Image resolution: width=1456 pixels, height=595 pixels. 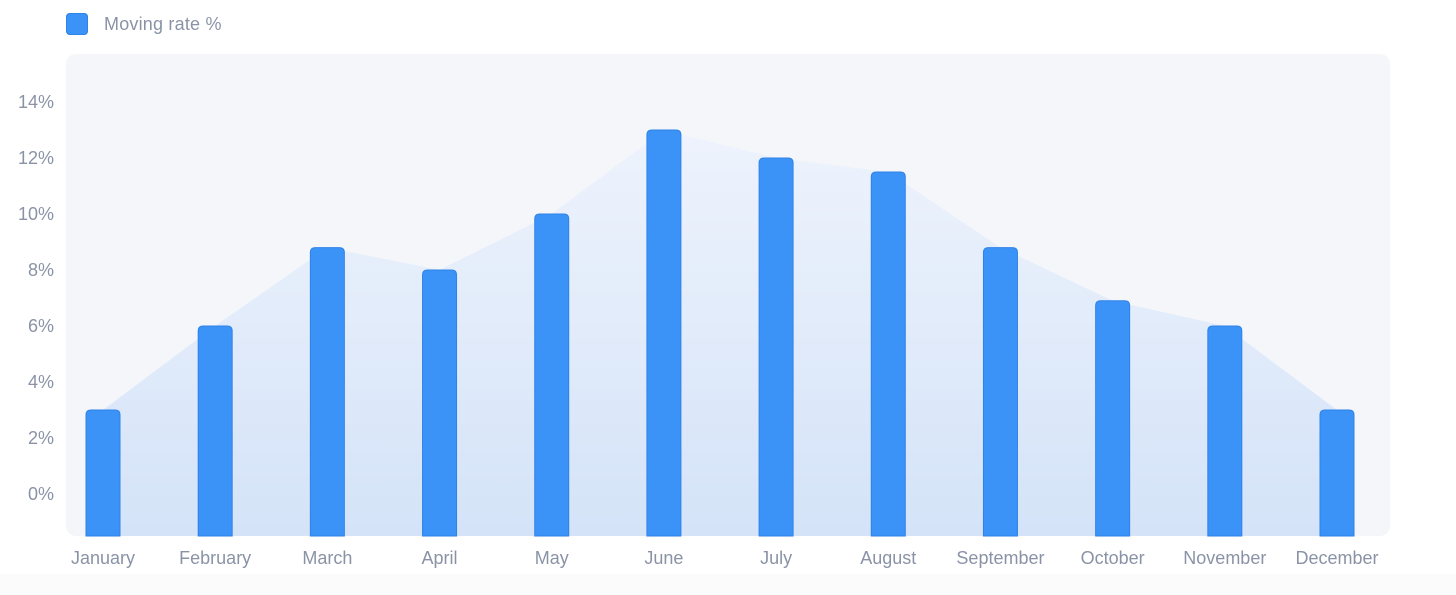 What do you see at coordinates (103, 558) in the screenshot?
I see `x-tick-label: January` at bounding box center [103, 558].